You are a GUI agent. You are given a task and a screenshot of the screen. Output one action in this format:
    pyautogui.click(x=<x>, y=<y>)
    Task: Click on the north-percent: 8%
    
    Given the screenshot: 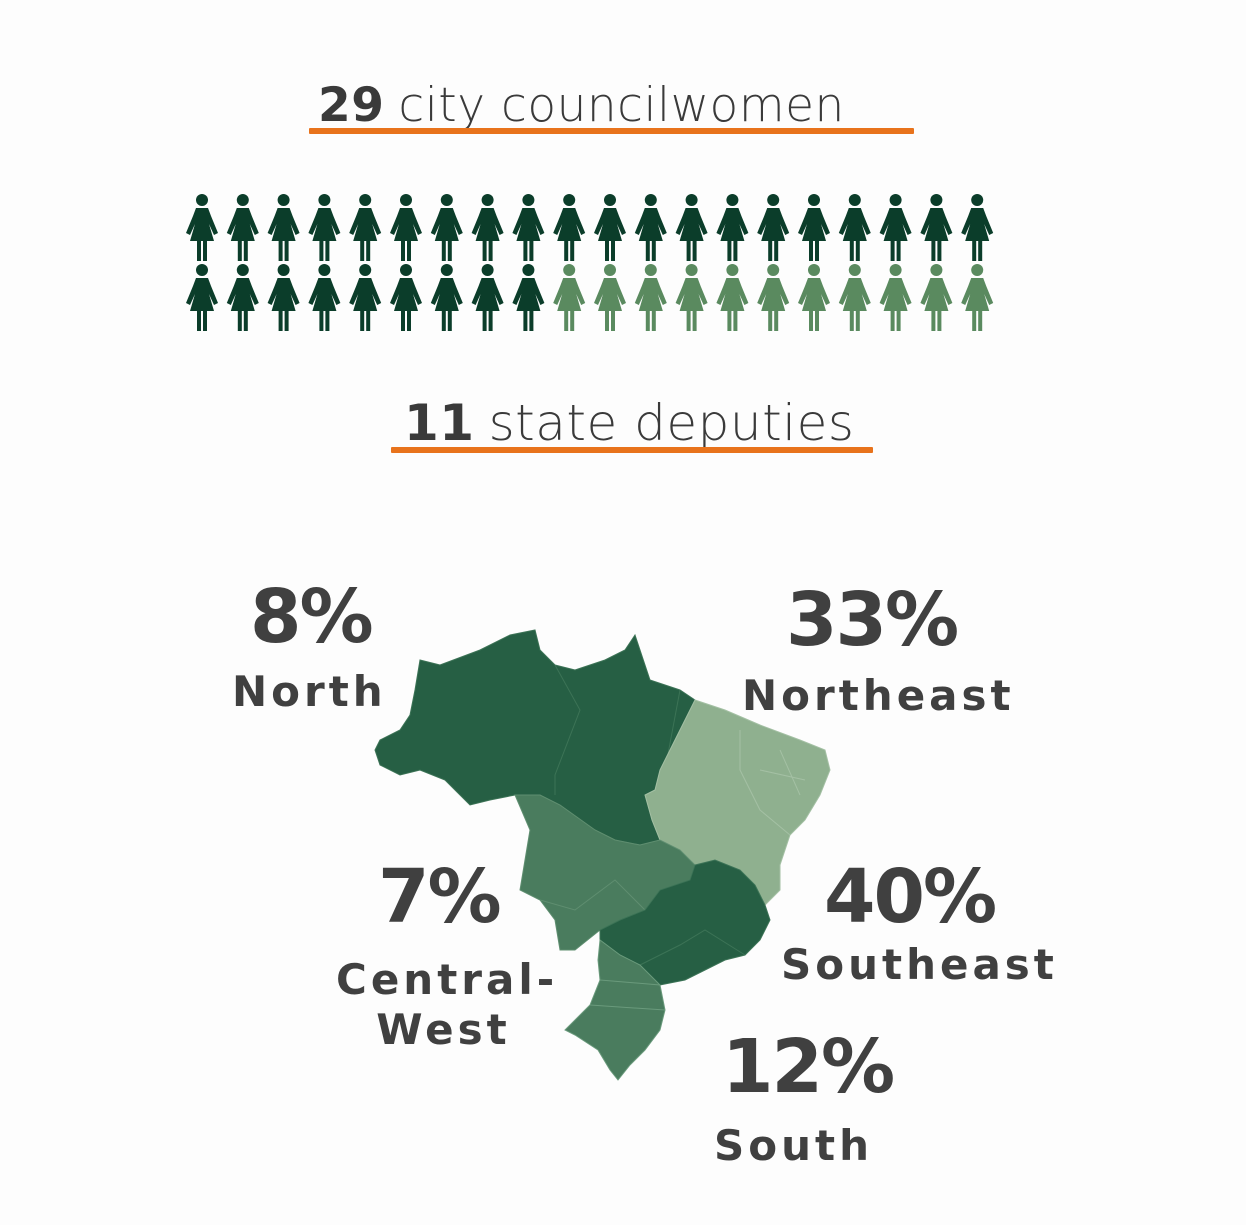 What is the action you would take?
    pyautogui.click(x=312, y=617)
    